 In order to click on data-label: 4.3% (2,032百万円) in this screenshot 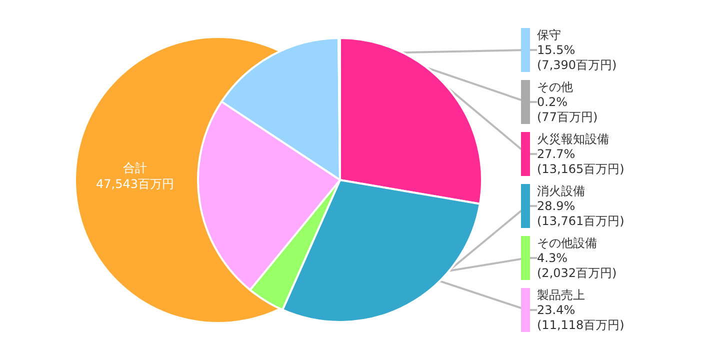, I will do `click(577, 265)`.